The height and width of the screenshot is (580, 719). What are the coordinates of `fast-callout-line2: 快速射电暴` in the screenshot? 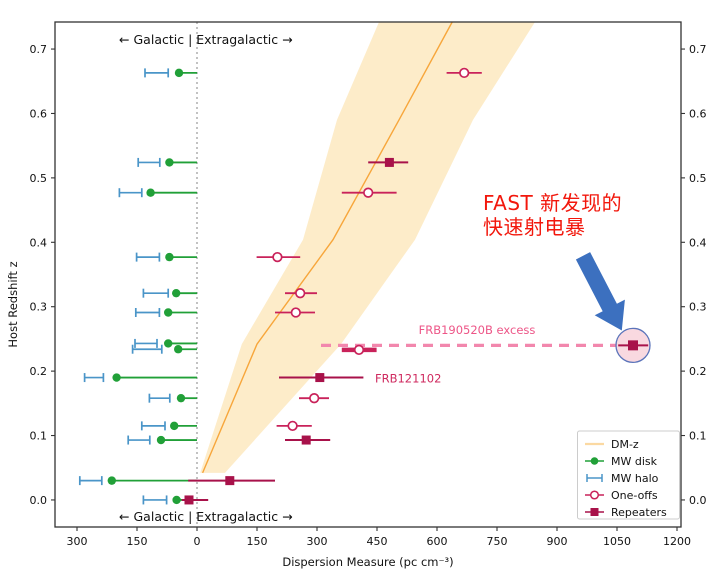 It's located at (534, 226).